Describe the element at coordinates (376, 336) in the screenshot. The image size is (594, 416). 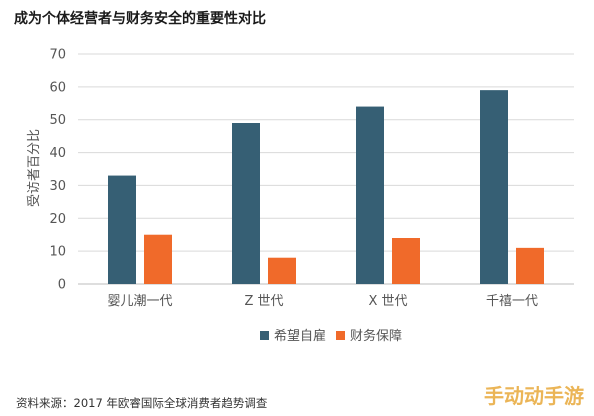
I see `legend-label: 财务保障` at that location.